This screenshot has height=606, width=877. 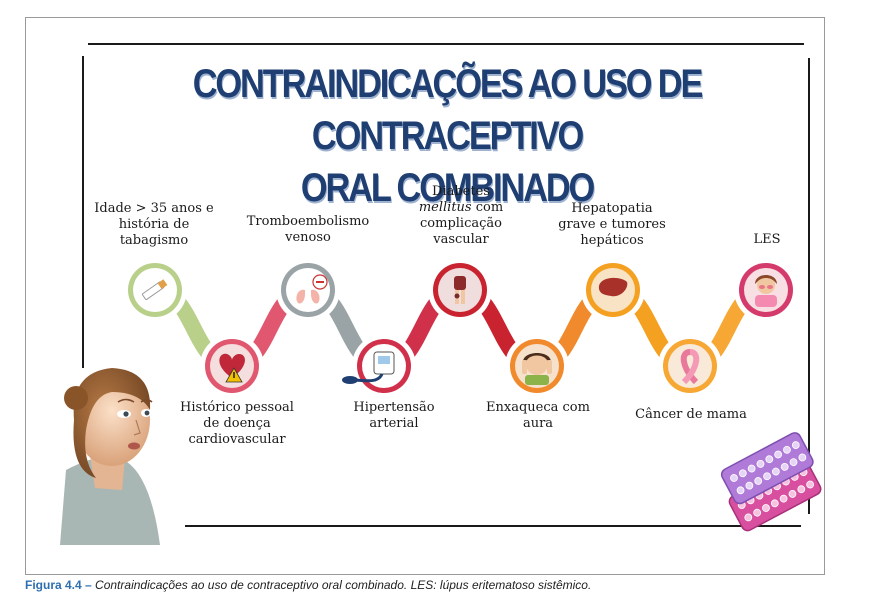 What do you see at coordinates (767, 239) in the screenshot?
I see `label-les: LES` at bounding box center [767, 239].